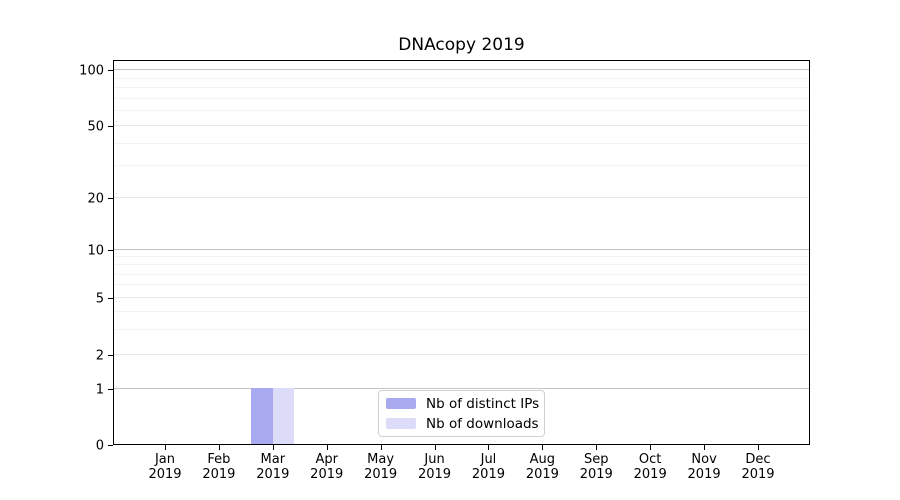  I want to click on legend-item-downloads: Nb of downloads, so click(462, 423).